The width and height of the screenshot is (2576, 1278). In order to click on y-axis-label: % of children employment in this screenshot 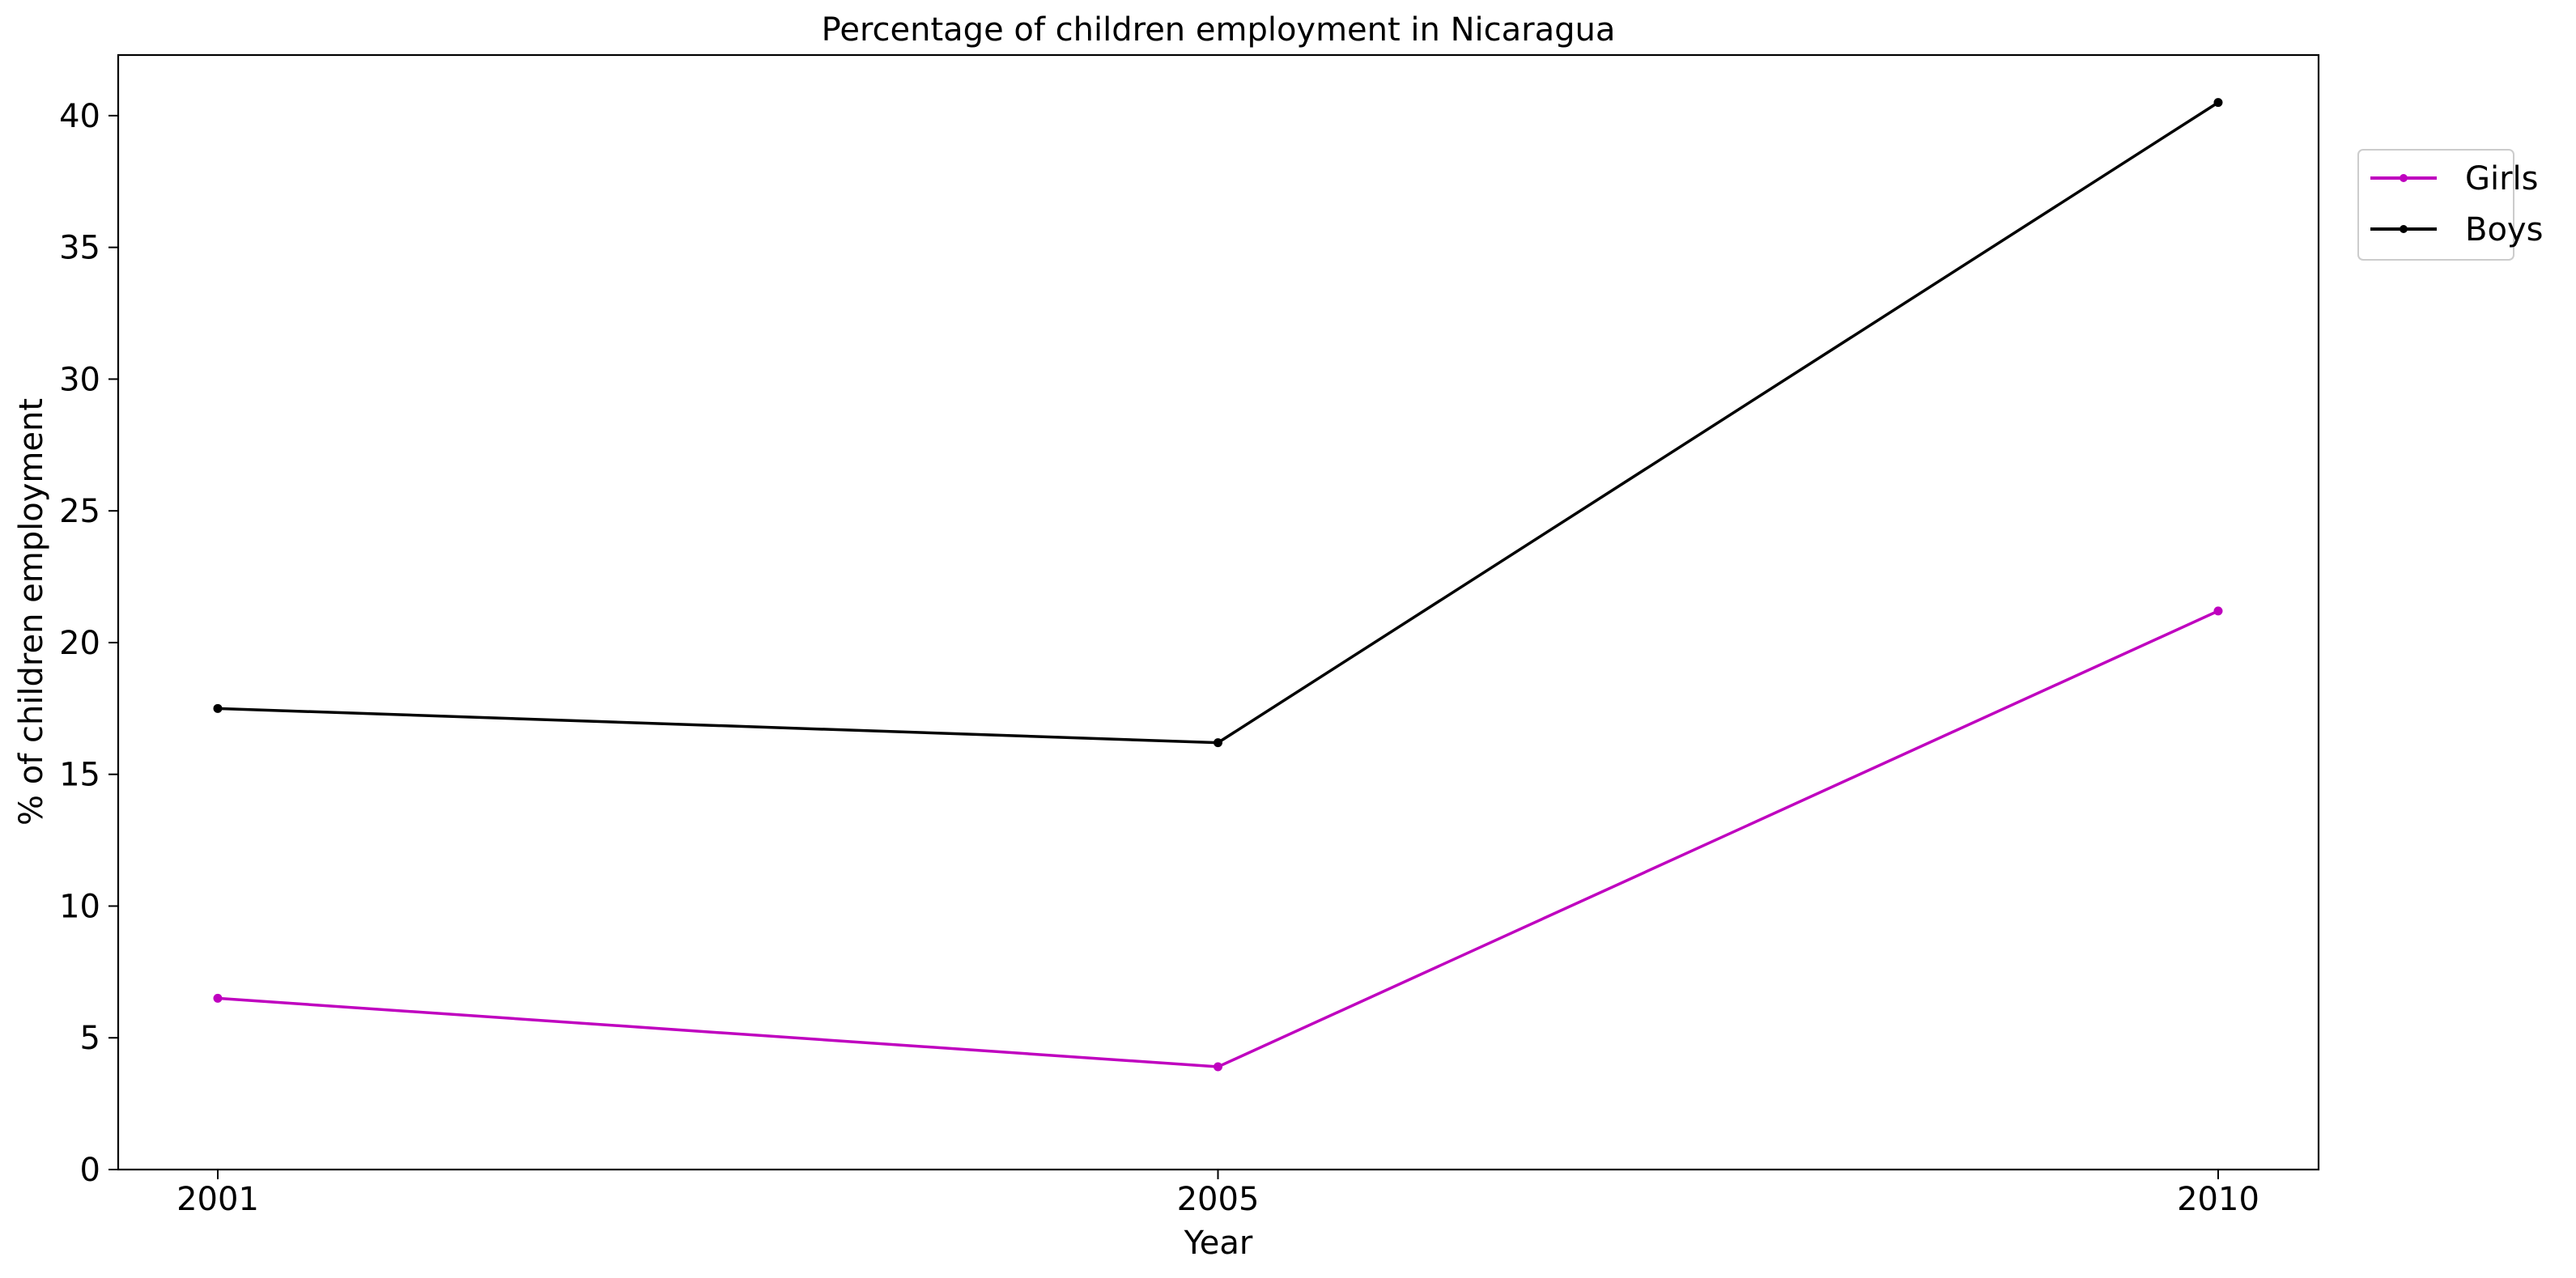, I will do `click(32, 612)`.